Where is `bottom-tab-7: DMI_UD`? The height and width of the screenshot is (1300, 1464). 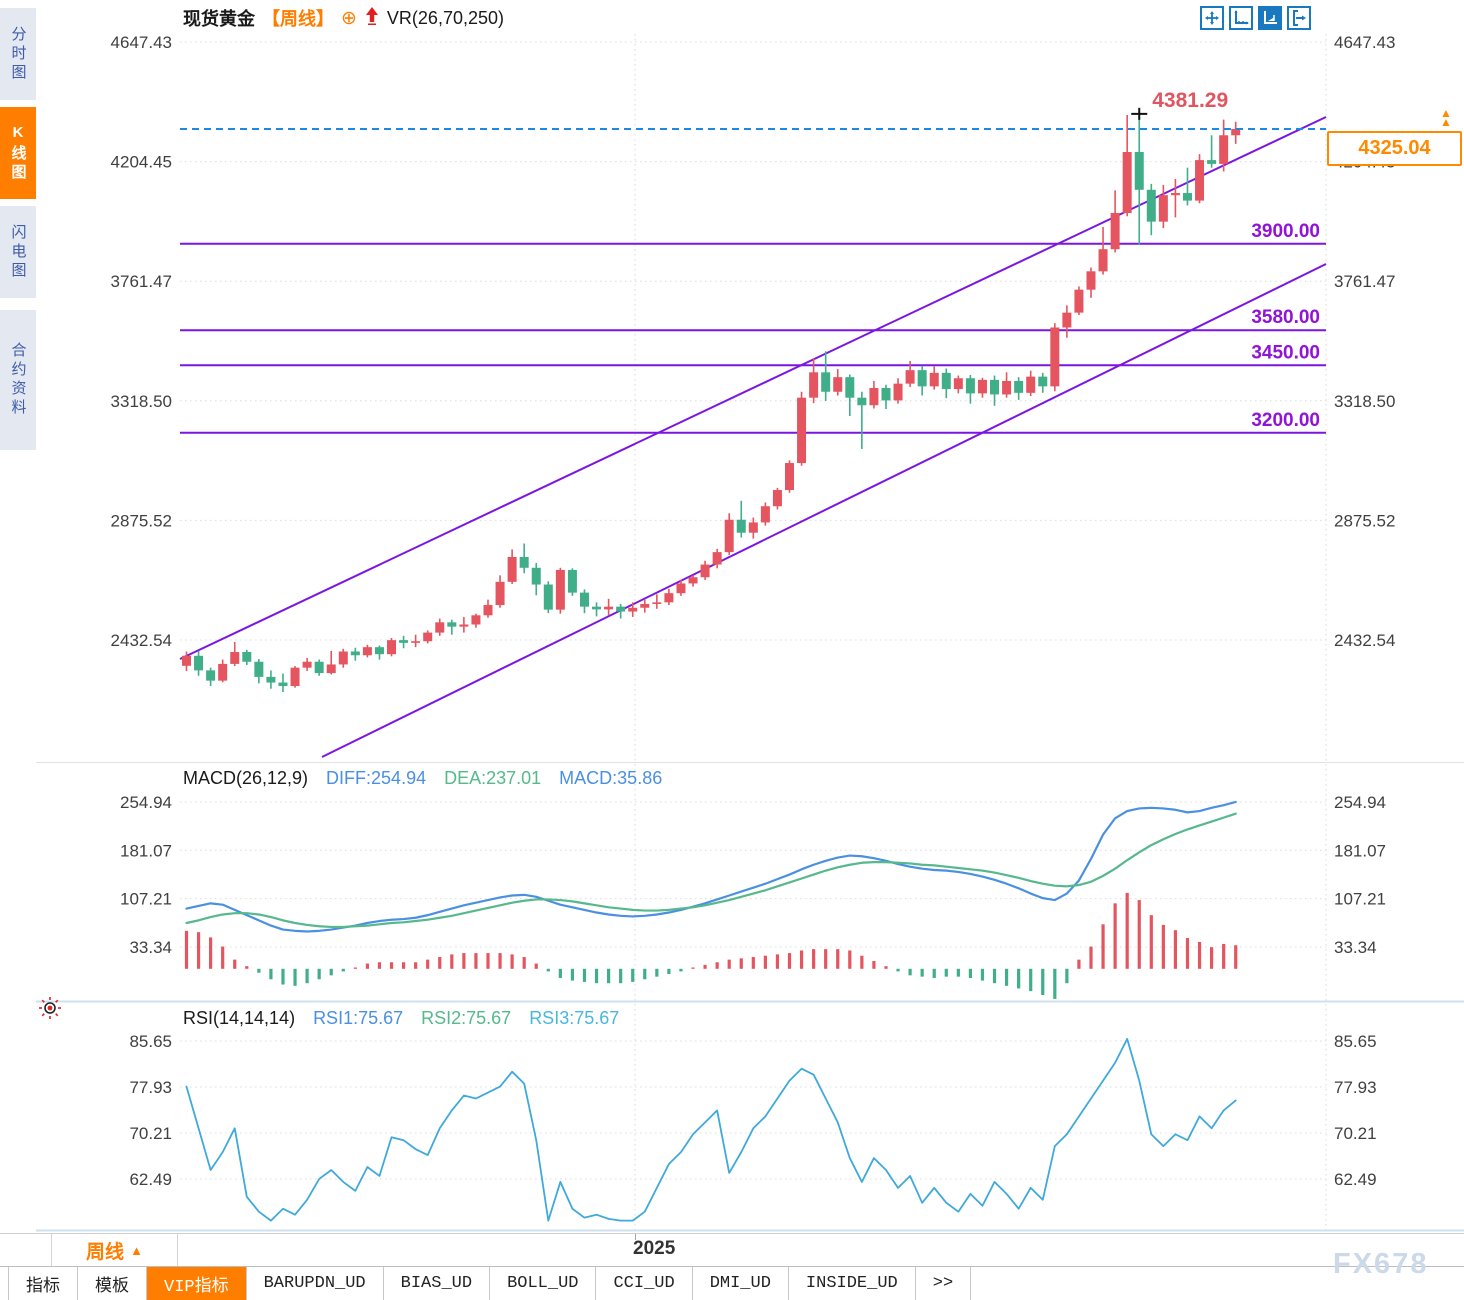
bottom-tab-7: DMI_UD is located at coordinates (741, 1283).